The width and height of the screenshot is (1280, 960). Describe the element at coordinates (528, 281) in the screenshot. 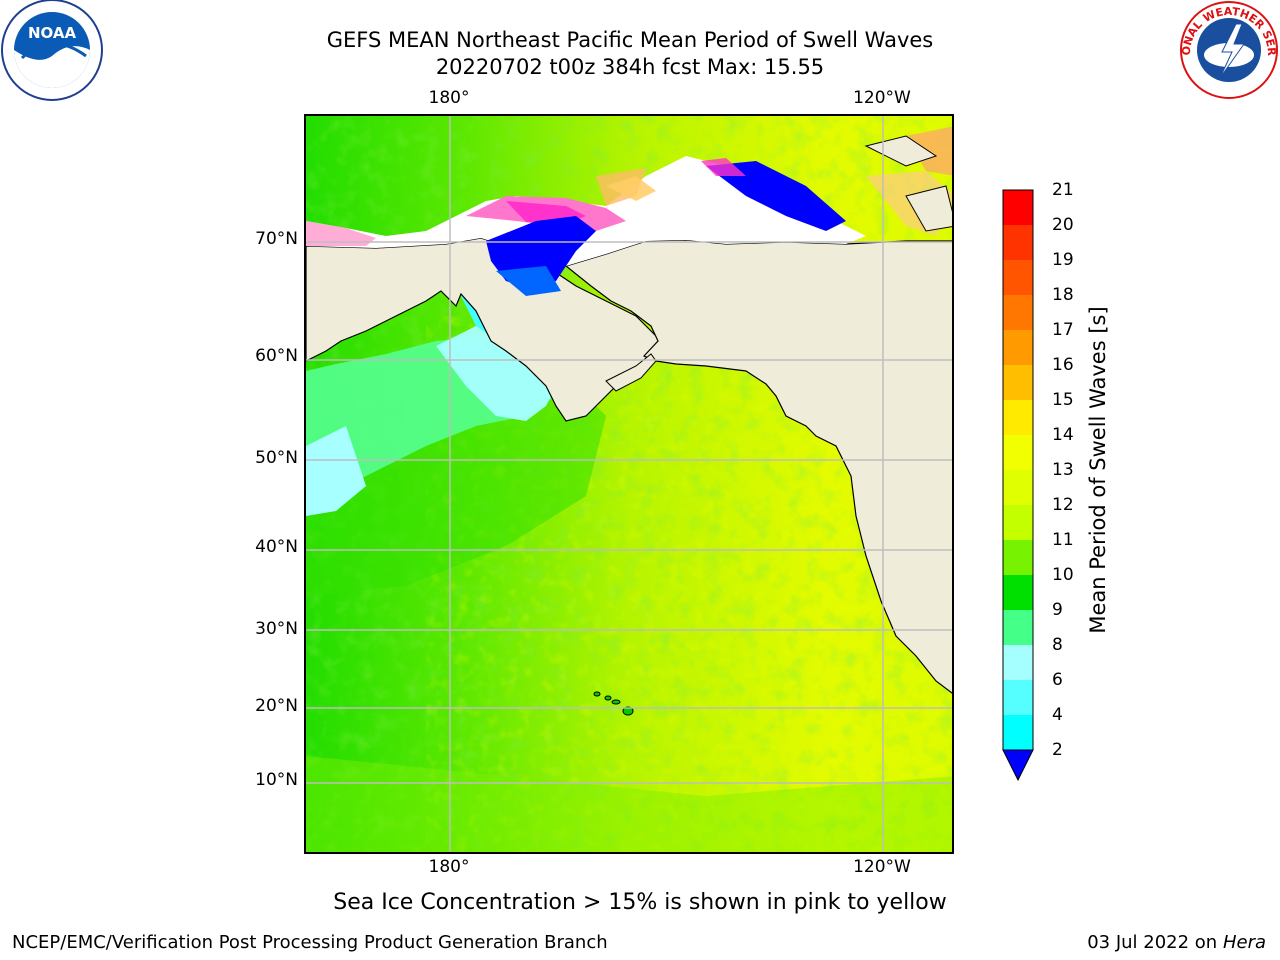

I see `period-2-4-zone-chukchi` at that location.